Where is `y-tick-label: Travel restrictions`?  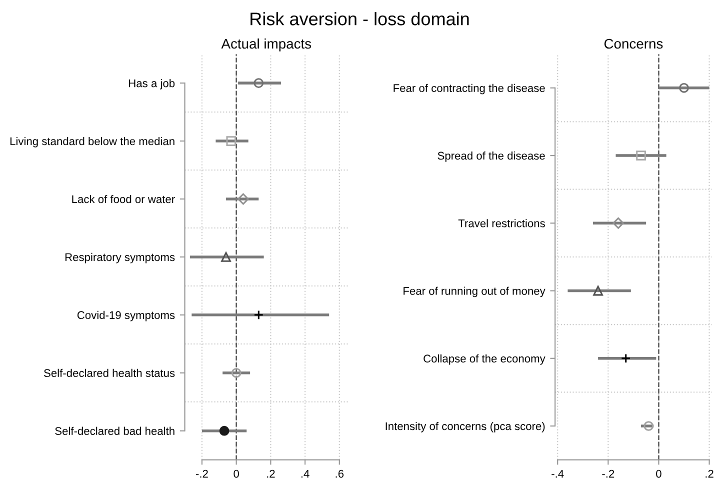
y-tick-label: Travel restrictions is located at coordinates (501, 223).